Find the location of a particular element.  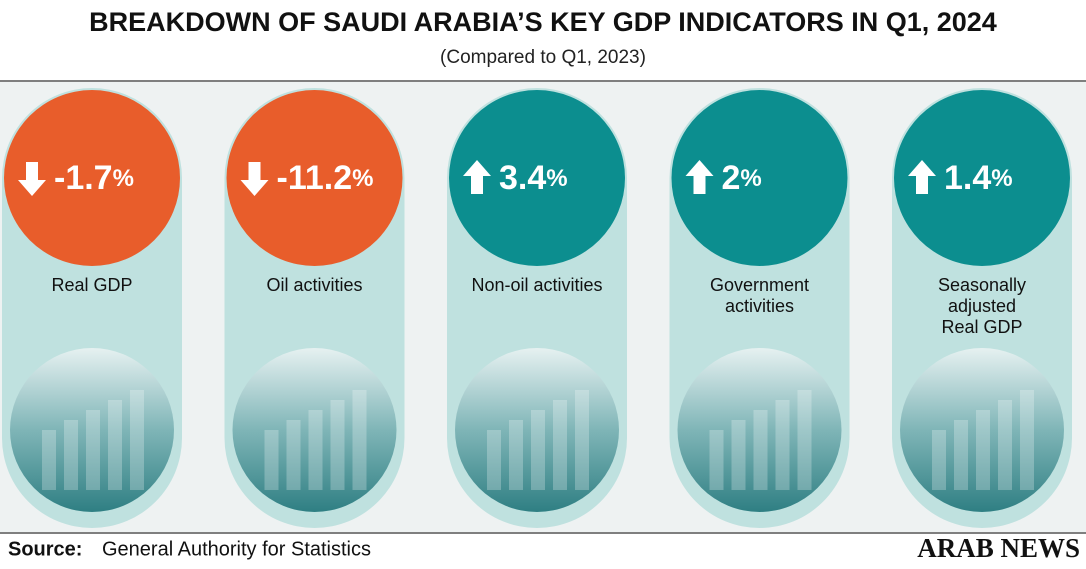

value: 3.4% is located at coordinates (533, 178).